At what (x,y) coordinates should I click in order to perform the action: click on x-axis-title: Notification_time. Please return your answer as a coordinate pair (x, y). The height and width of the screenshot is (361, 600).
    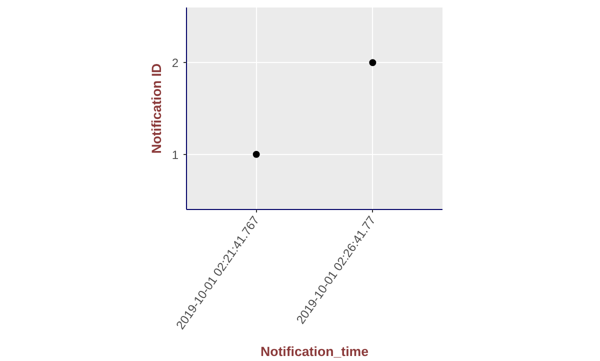
    Looking at the image, I should click on (314, 351).